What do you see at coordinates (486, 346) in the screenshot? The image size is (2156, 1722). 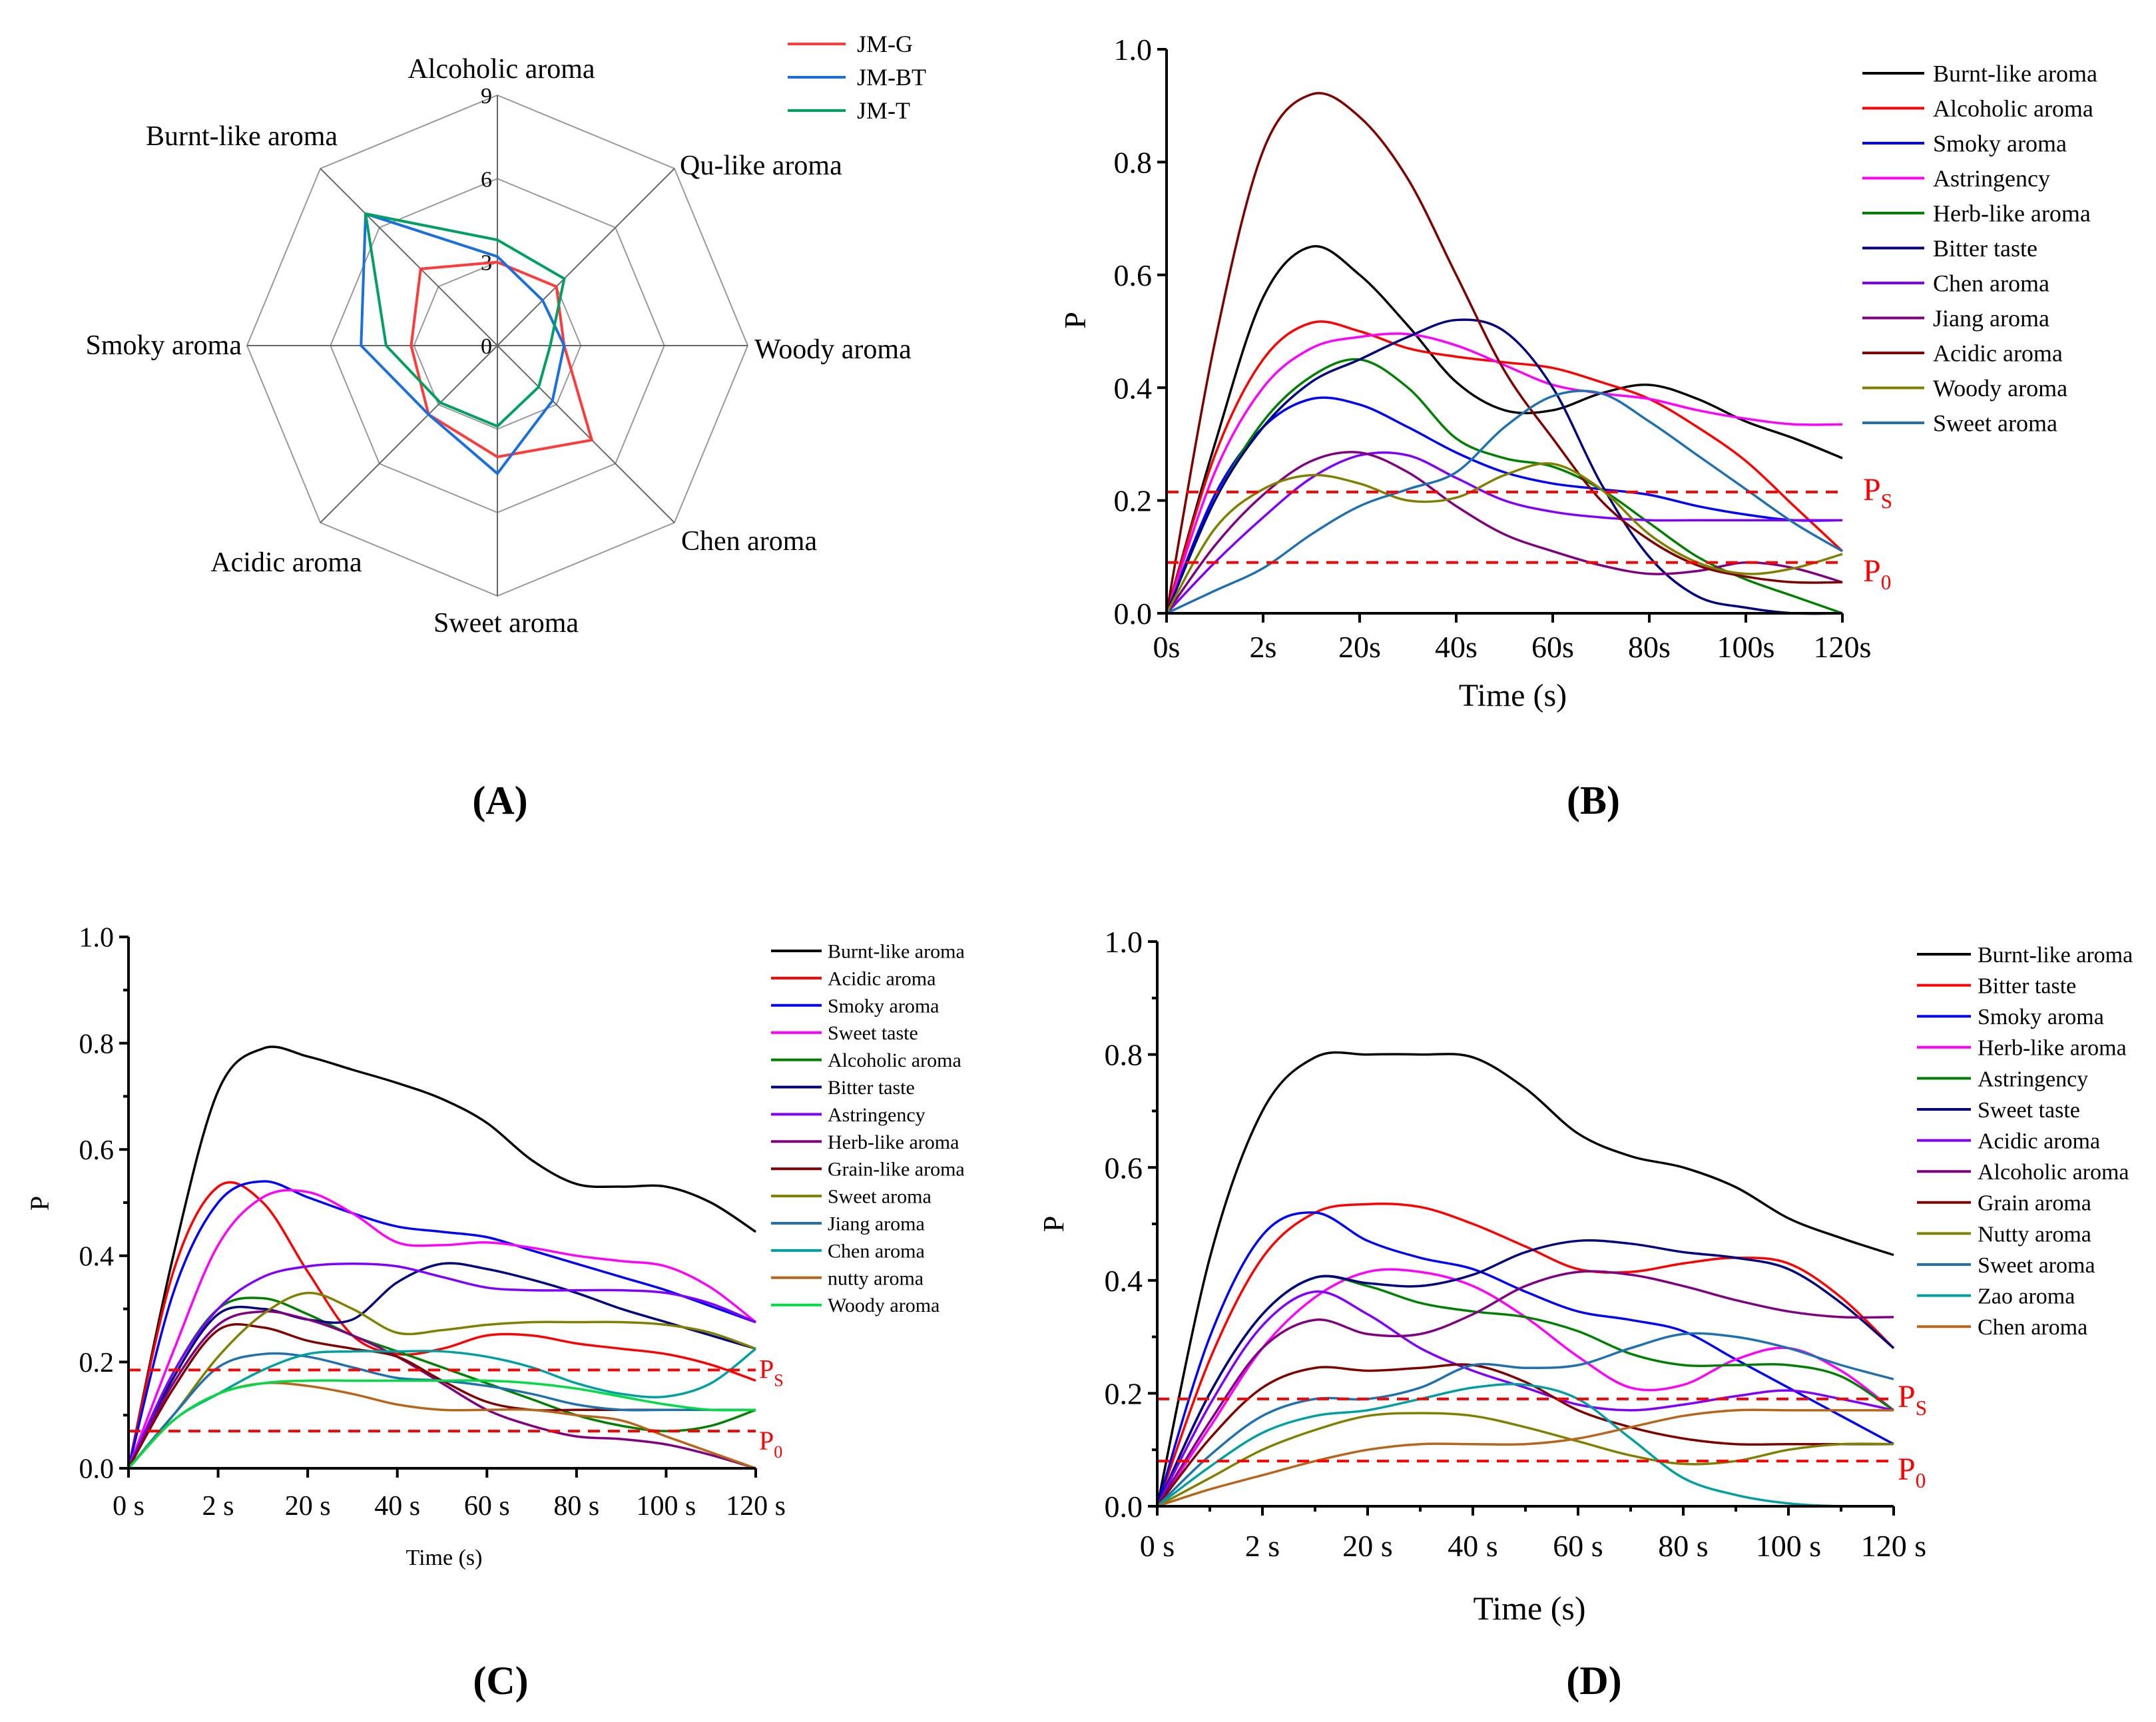 I see `radar-tick-label: 0` at bounding box center [486, 346].